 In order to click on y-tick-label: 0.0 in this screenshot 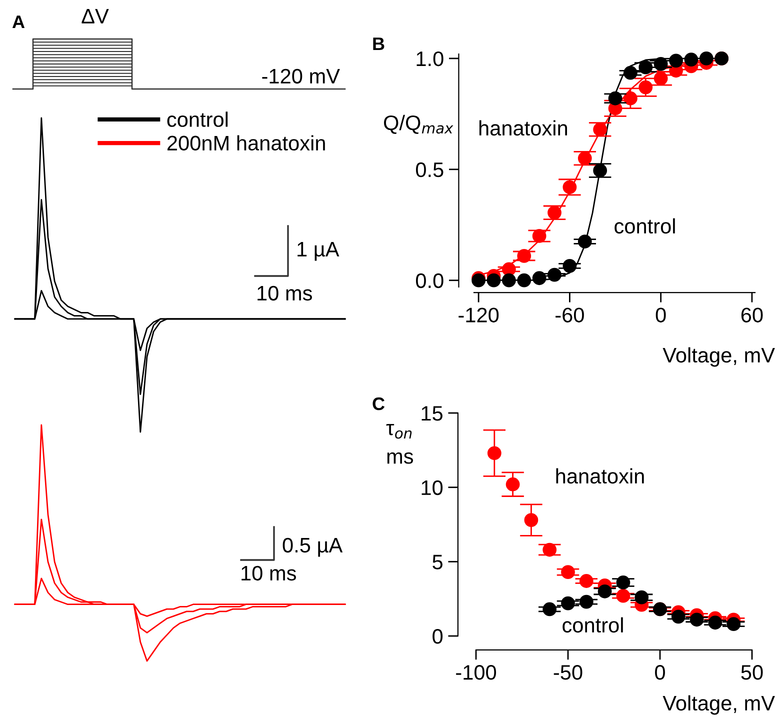, I will do `click(430, 280)`.